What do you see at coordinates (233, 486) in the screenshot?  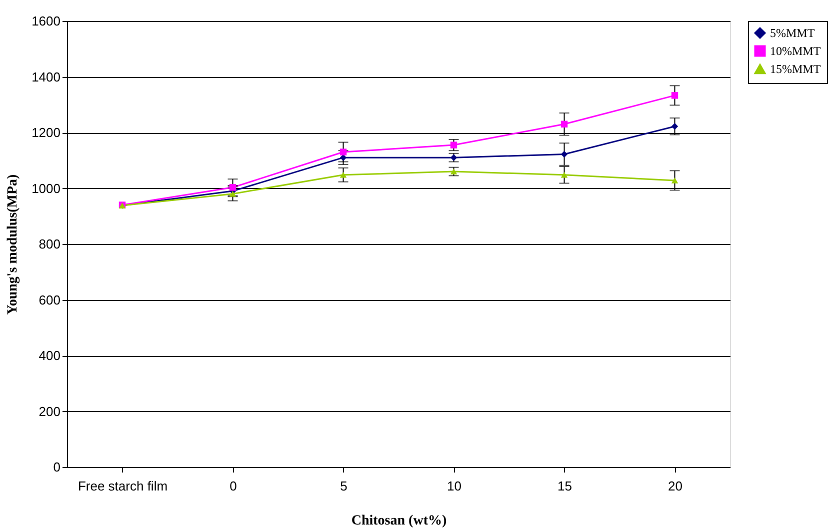 I see `x-tick-label: 0` at bounding box center [233, 486].